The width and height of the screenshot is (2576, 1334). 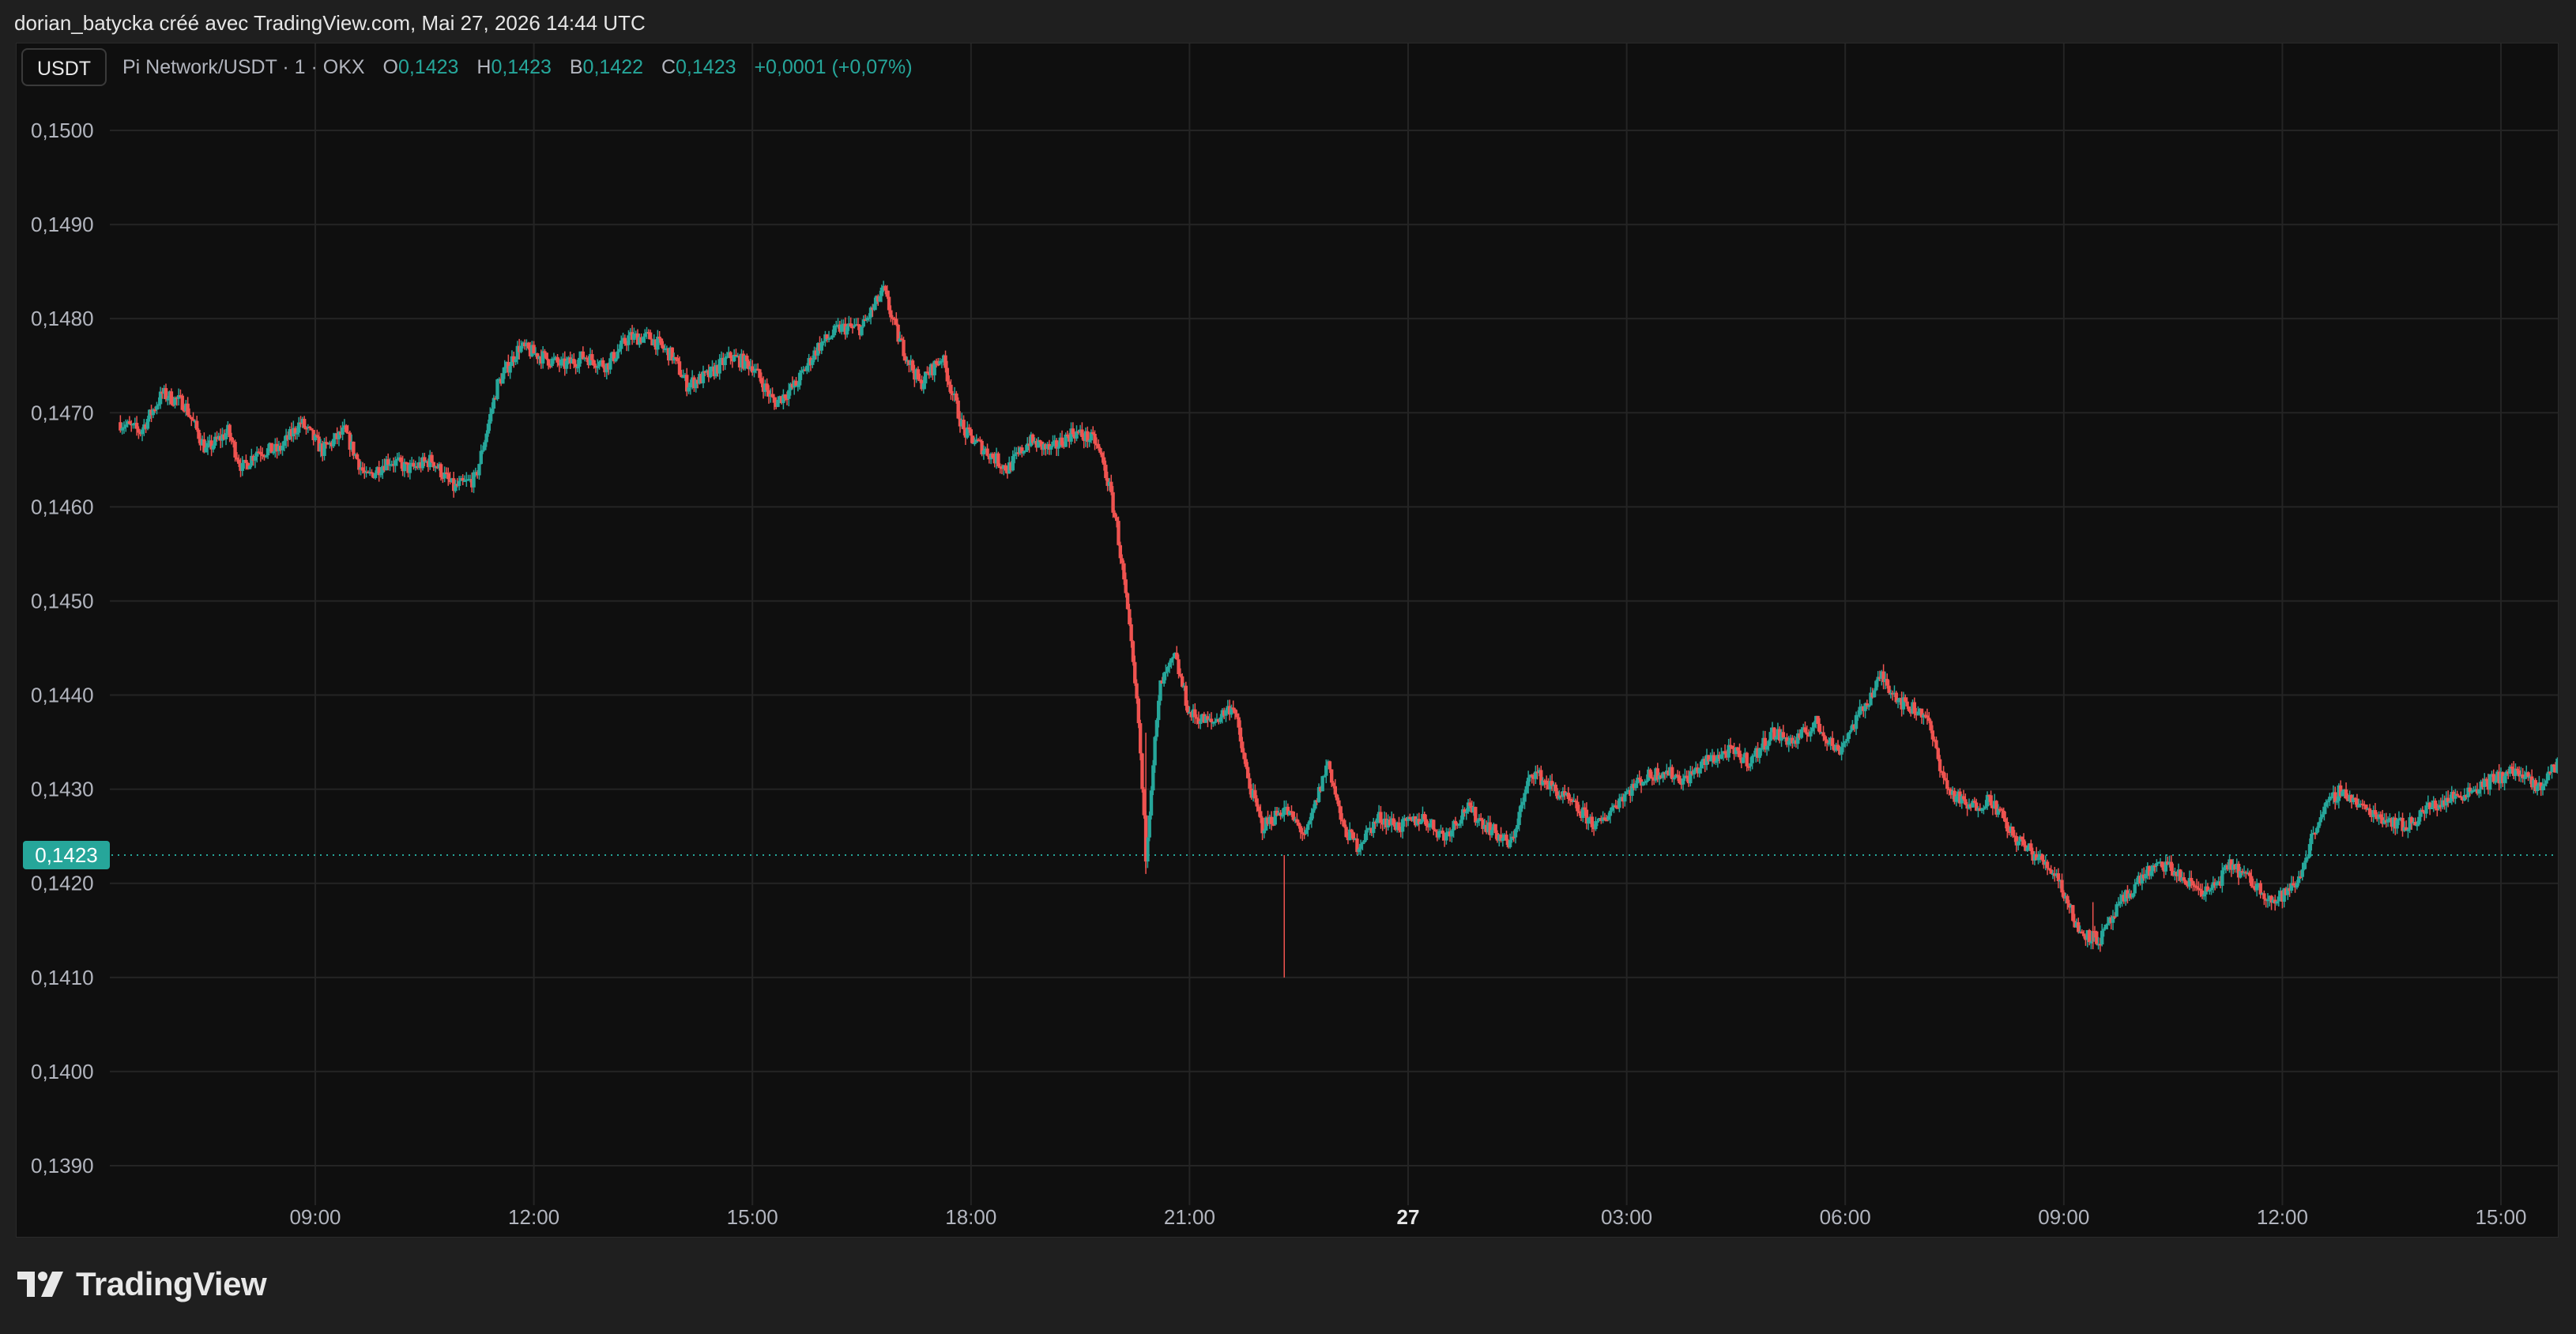 I want to click on tradingview-logo: TradingView, so click(x=142, y=1284).